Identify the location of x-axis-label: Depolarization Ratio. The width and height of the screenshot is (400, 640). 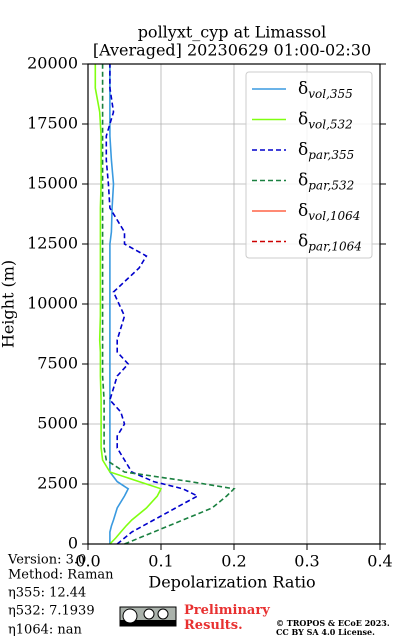
(231, 582).